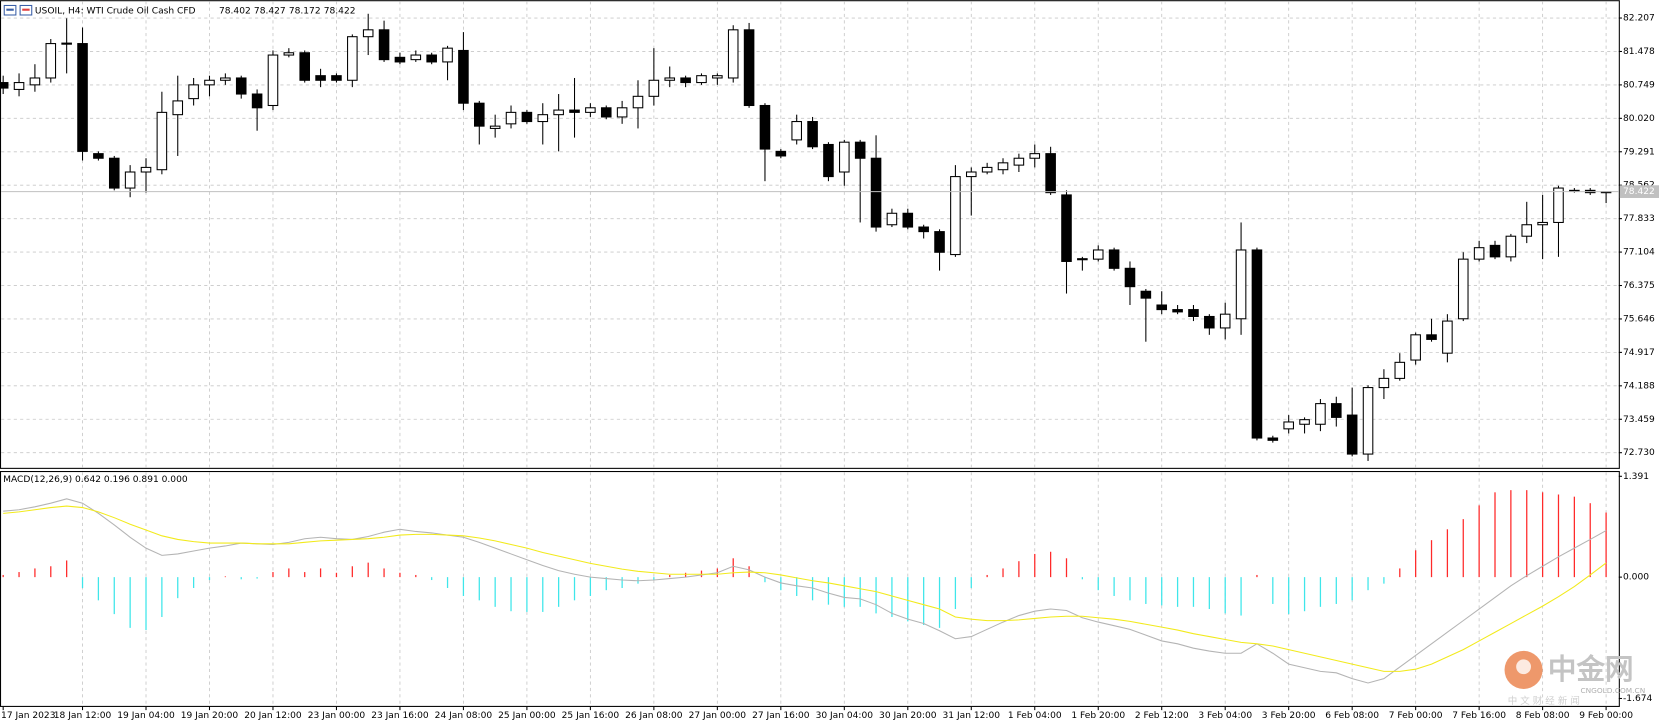  Describe the element at coordinates (1639, 253) in the screenshot. I see `y-tick-label: 77.104` at that location.